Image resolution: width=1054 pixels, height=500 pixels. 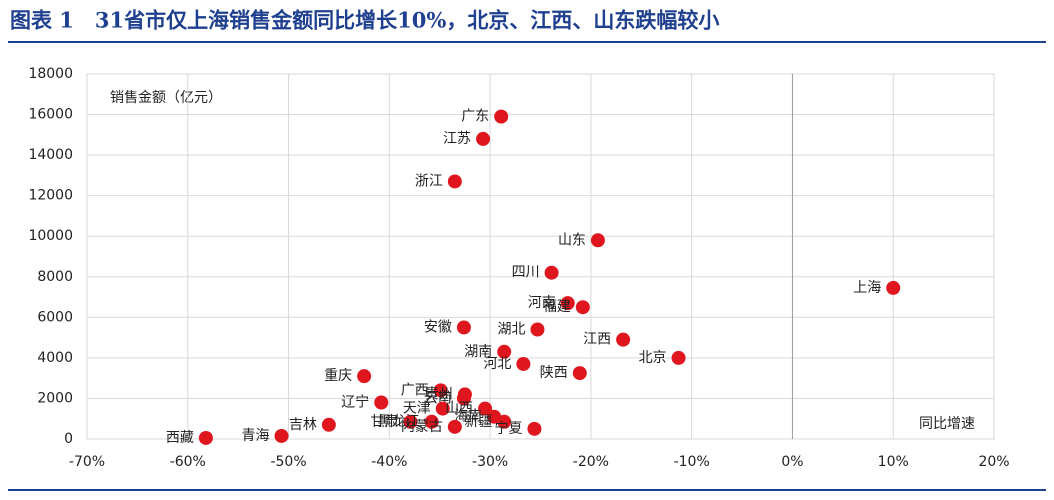 I want to click on point-label: 吉林, so click(x=303, y=425).